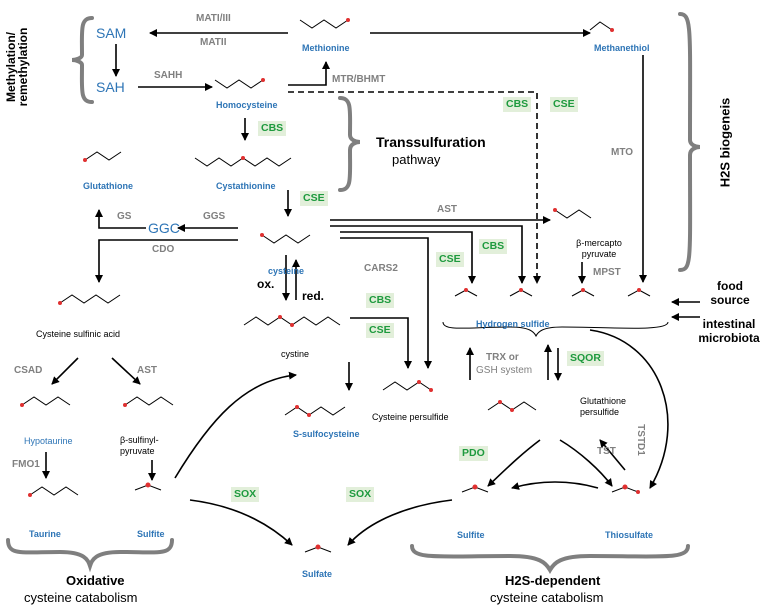  Describe the element at coordinates (640, 440) in the screenshot. I see `enzyme-tstd1: TSTD1` at that location.